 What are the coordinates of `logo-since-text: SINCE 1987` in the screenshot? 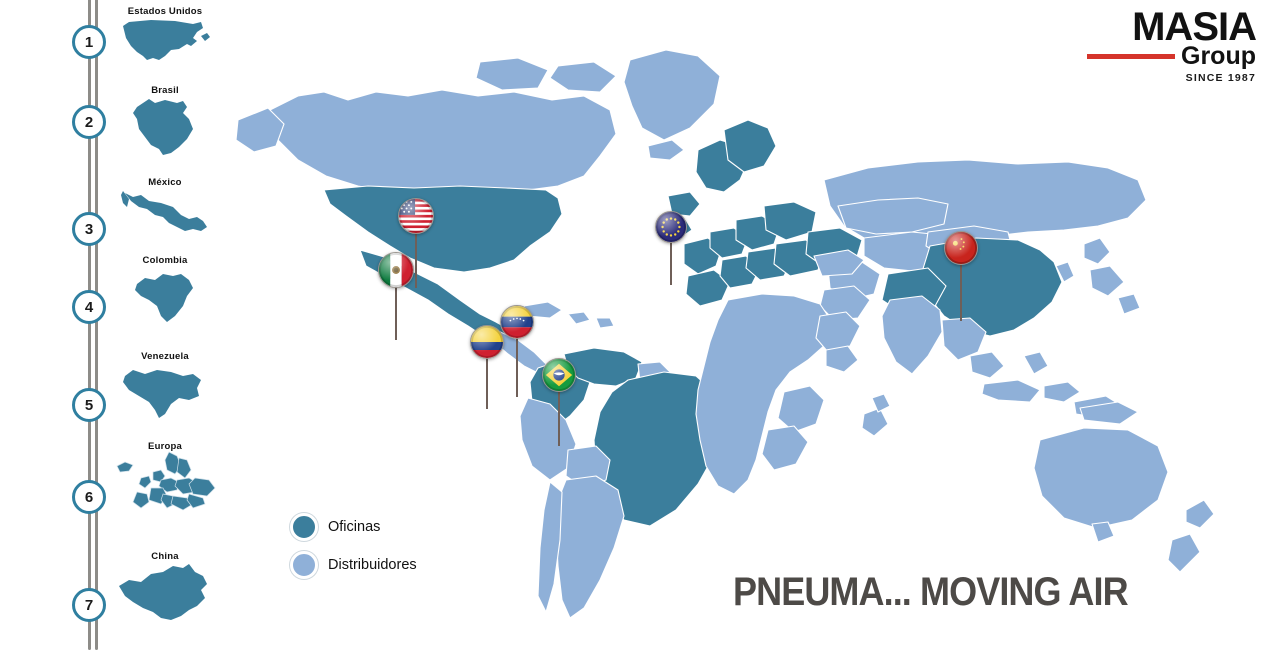 It's located at (1220, 78).